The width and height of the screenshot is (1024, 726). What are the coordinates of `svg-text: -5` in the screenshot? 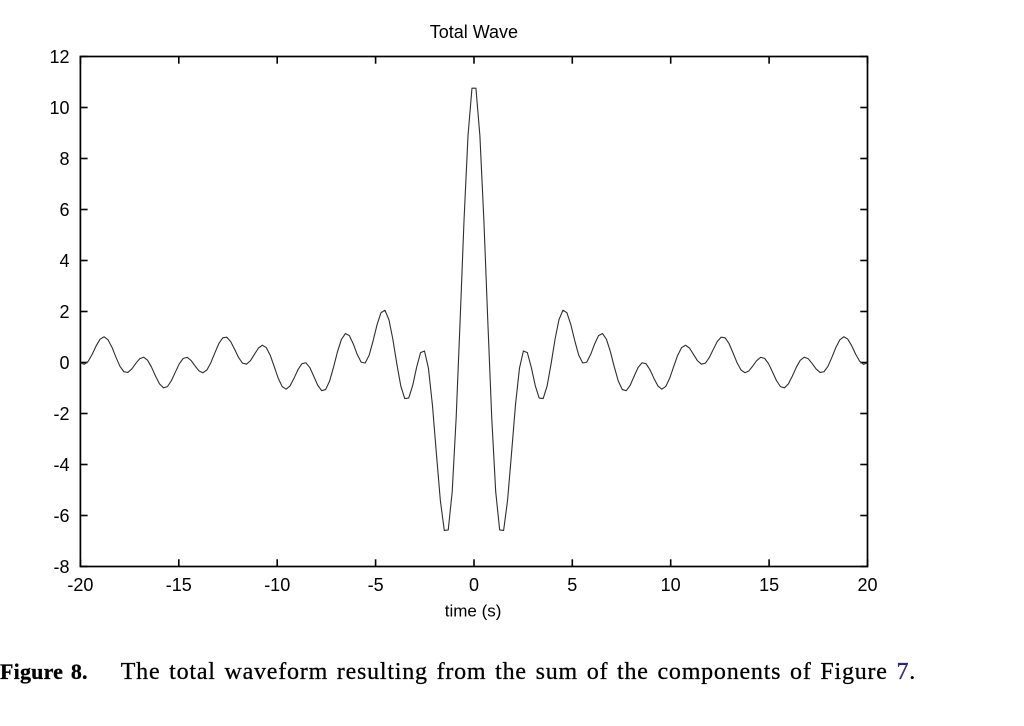 It's located at (376, 585).